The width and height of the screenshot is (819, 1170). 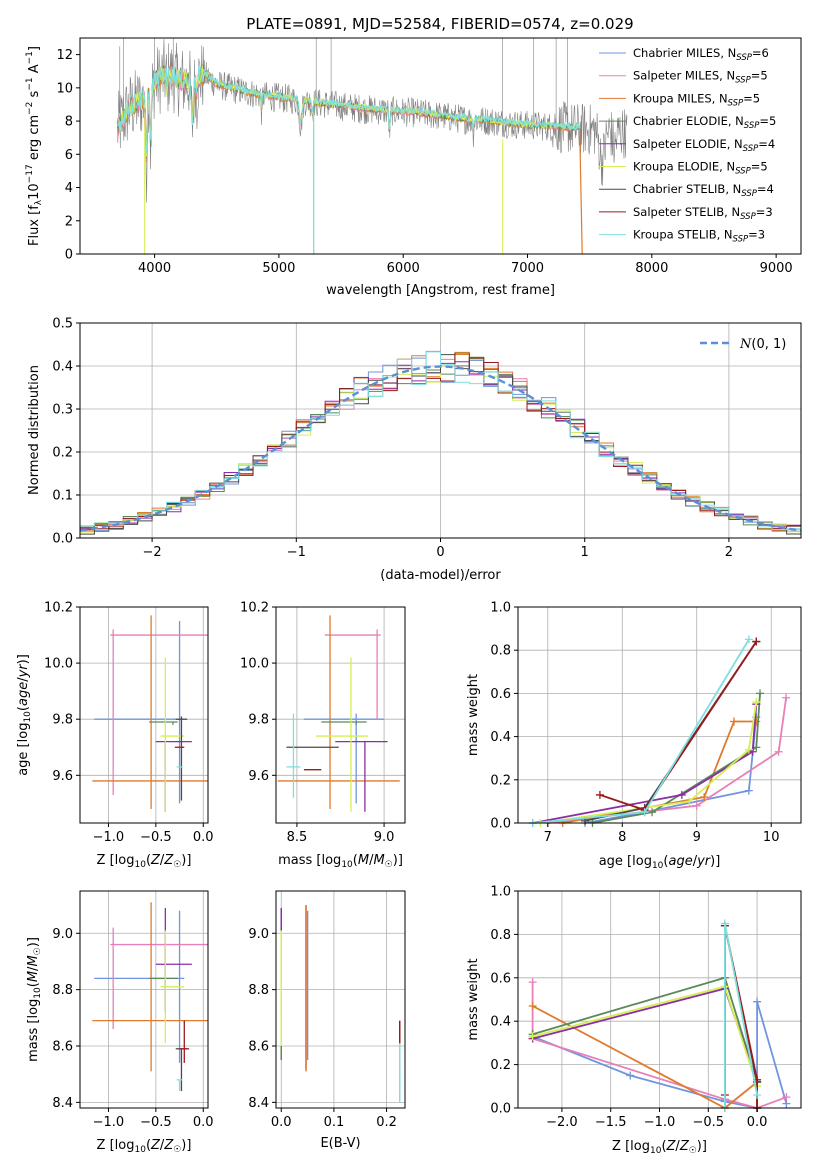 I want to click on legend-entry: Kroupa MILES, NSSP=5, so click(x=696, y=99).